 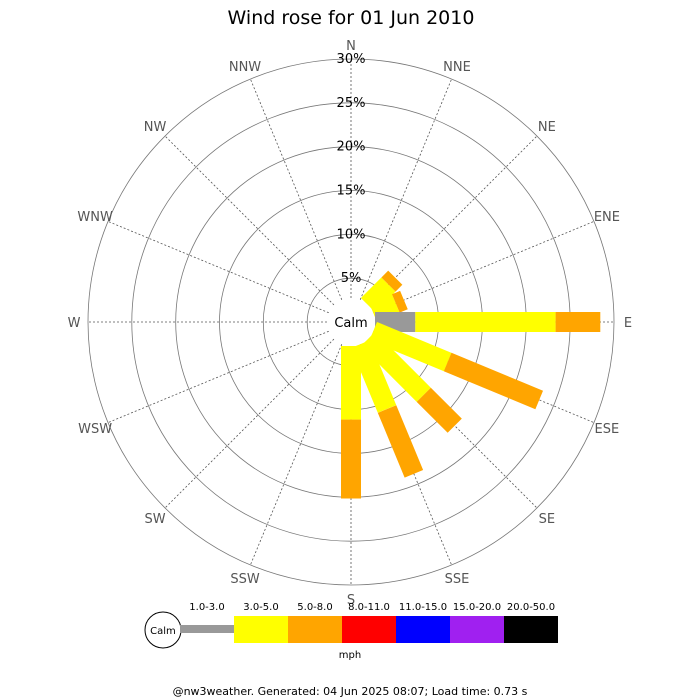 What do you see at coordinates (351, 46) in the screenshot?
I see `direction-label: N` at bounding box center [351, 46].